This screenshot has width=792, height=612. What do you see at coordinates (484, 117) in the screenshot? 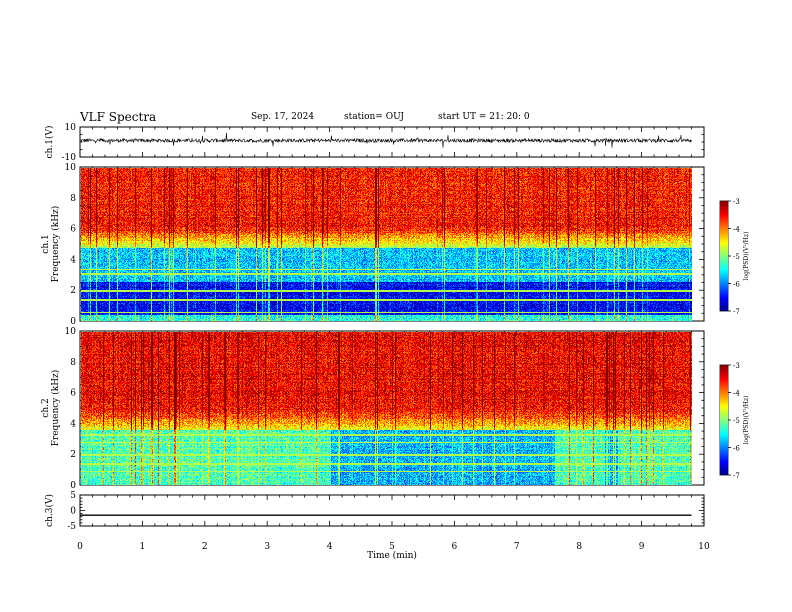
I see `start-time-label: start UT = 21: 20: 0` at bounding box center [484, 117].